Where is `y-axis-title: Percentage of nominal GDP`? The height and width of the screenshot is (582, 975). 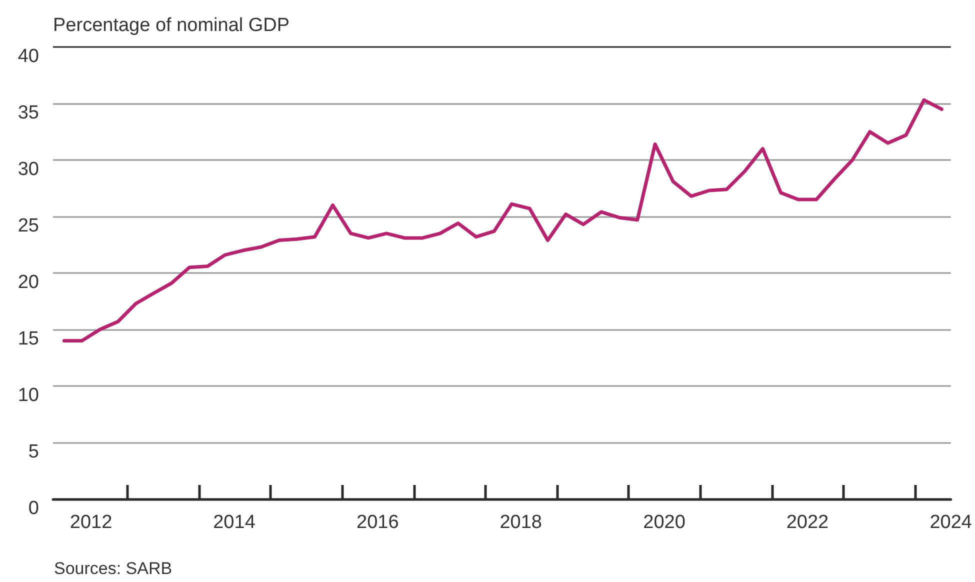 y-axis-title: Percentage of nominal GDP is located at coordinates (171, 25).